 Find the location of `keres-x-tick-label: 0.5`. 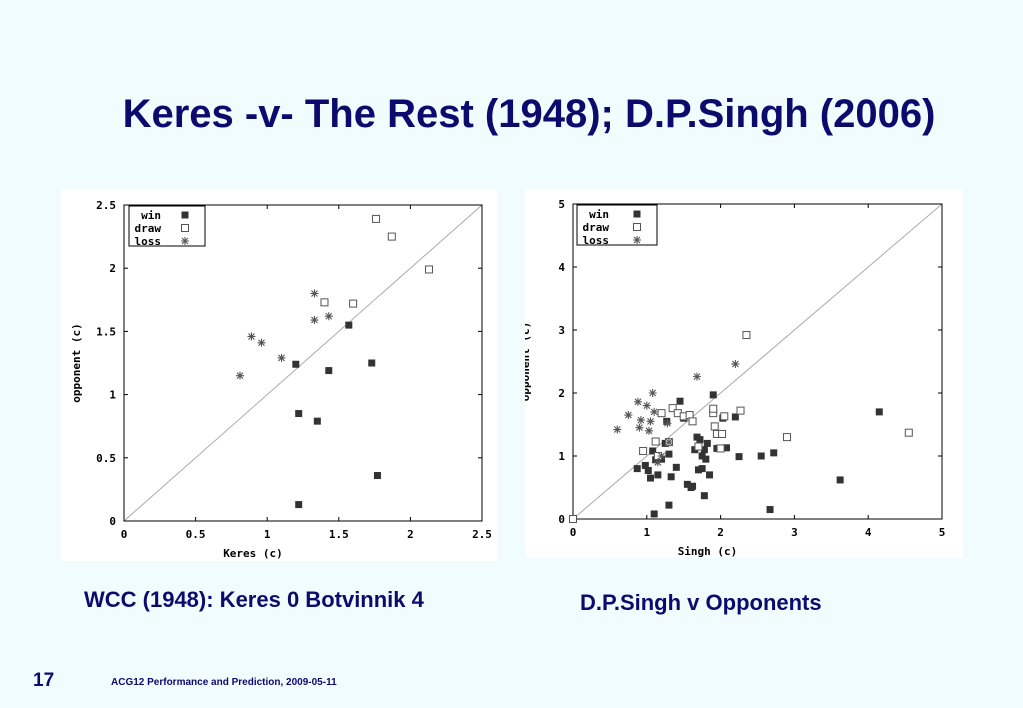

keres-x-tick-label: 0.5 is located at coordinates (196, 534).